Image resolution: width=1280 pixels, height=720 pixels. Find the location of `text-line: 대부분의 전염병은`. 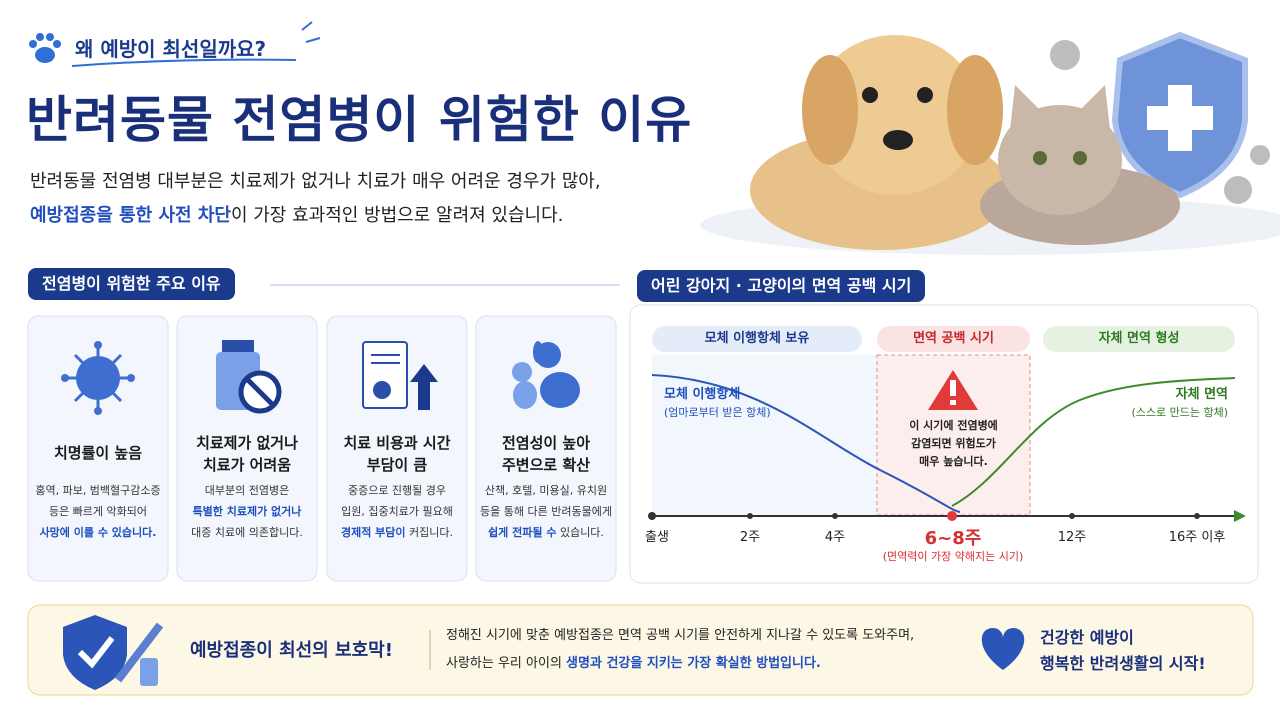

text-line: 대부분의 전염병은 is located at coordinates (247, 490).